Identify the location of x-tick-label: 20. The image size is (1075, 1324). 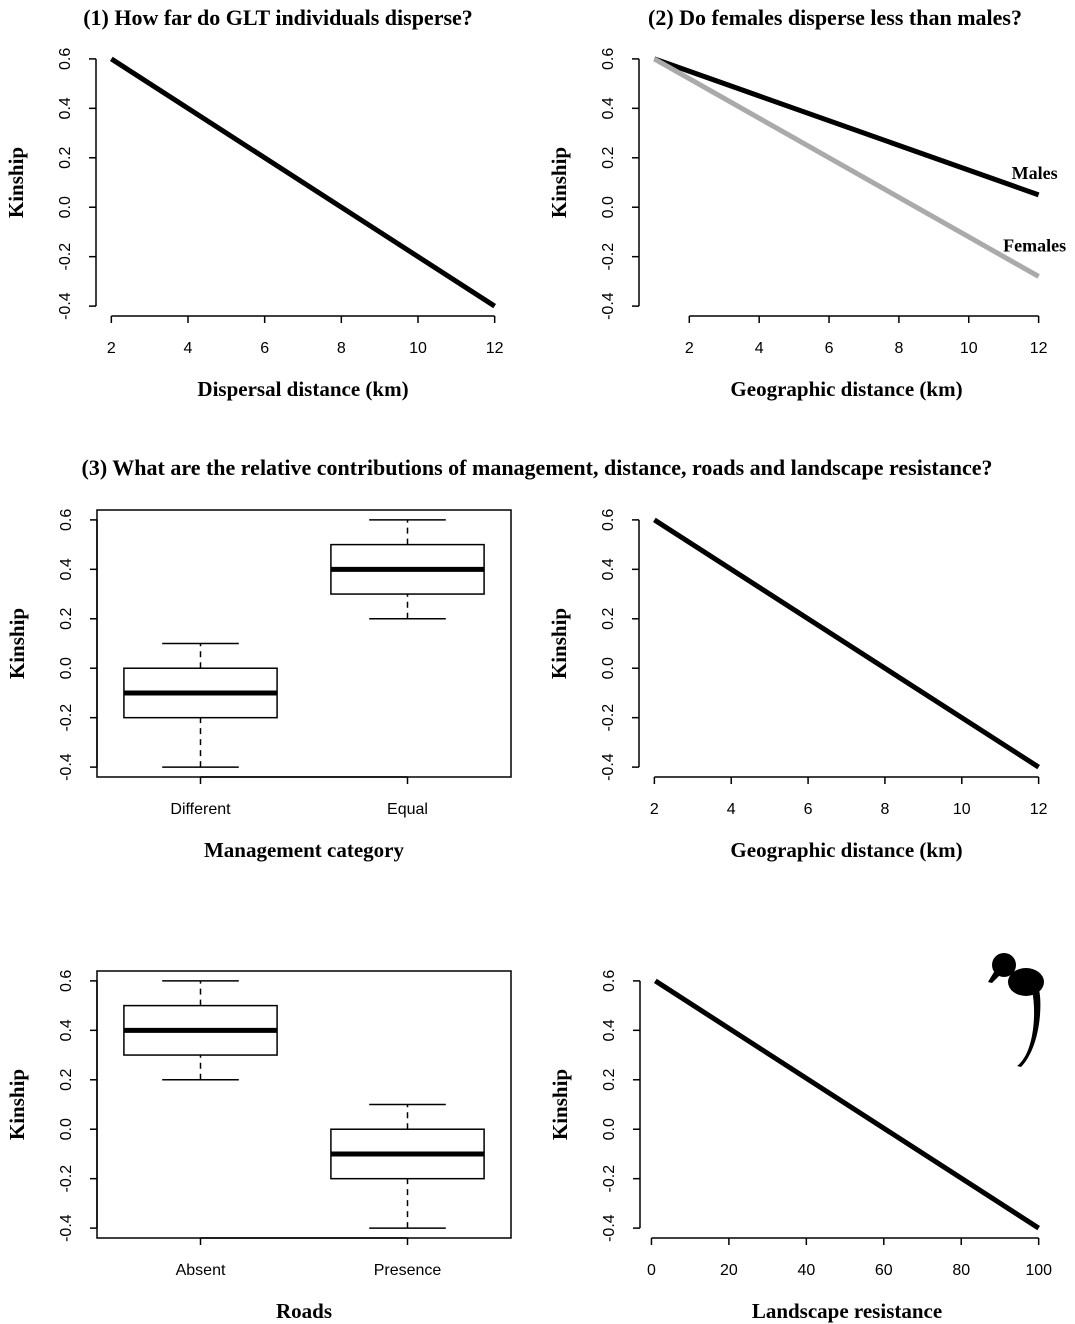
(729, 1270).